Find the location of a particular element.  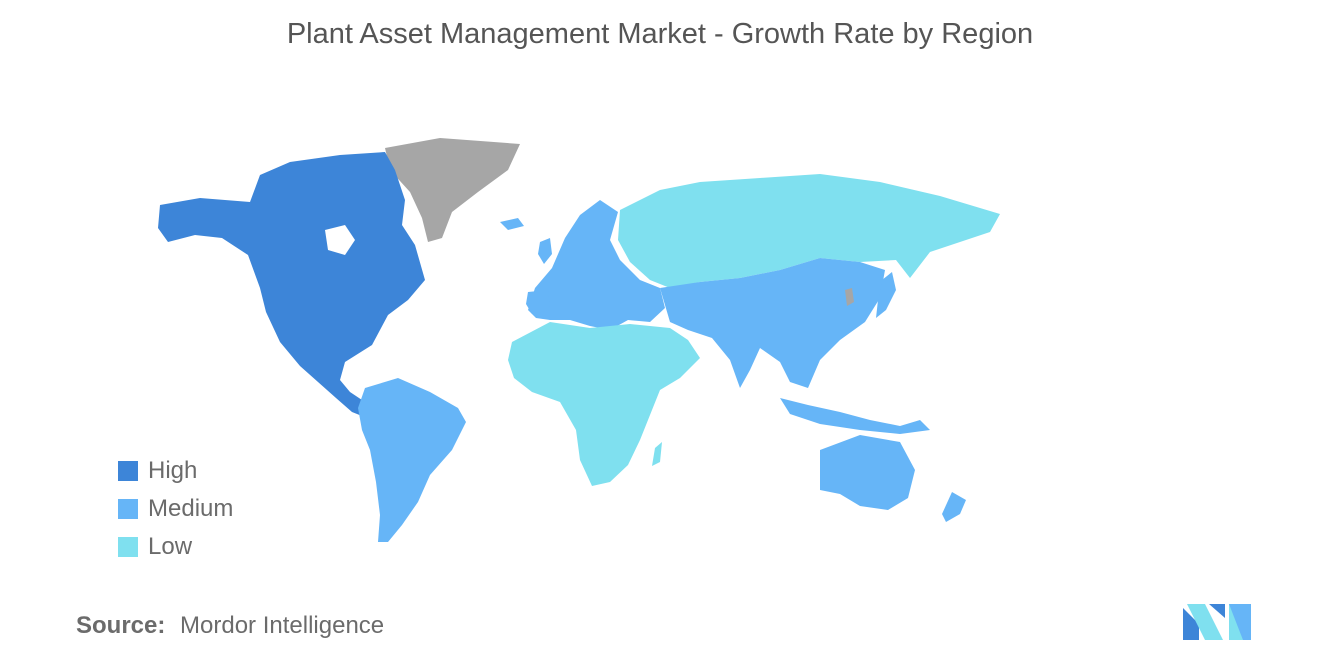

region-north-america is located at coordinates (291, 286).